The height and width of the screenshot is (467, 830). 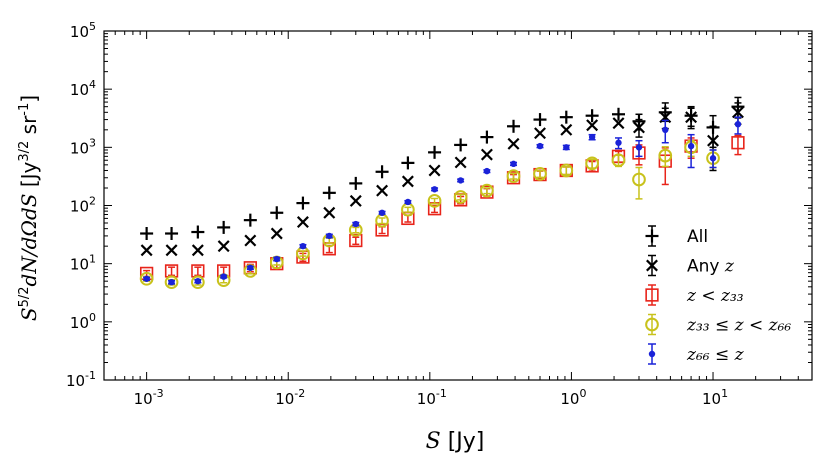 I want to click on legend-label: z < z₃₃, so click(x=715, y=296).